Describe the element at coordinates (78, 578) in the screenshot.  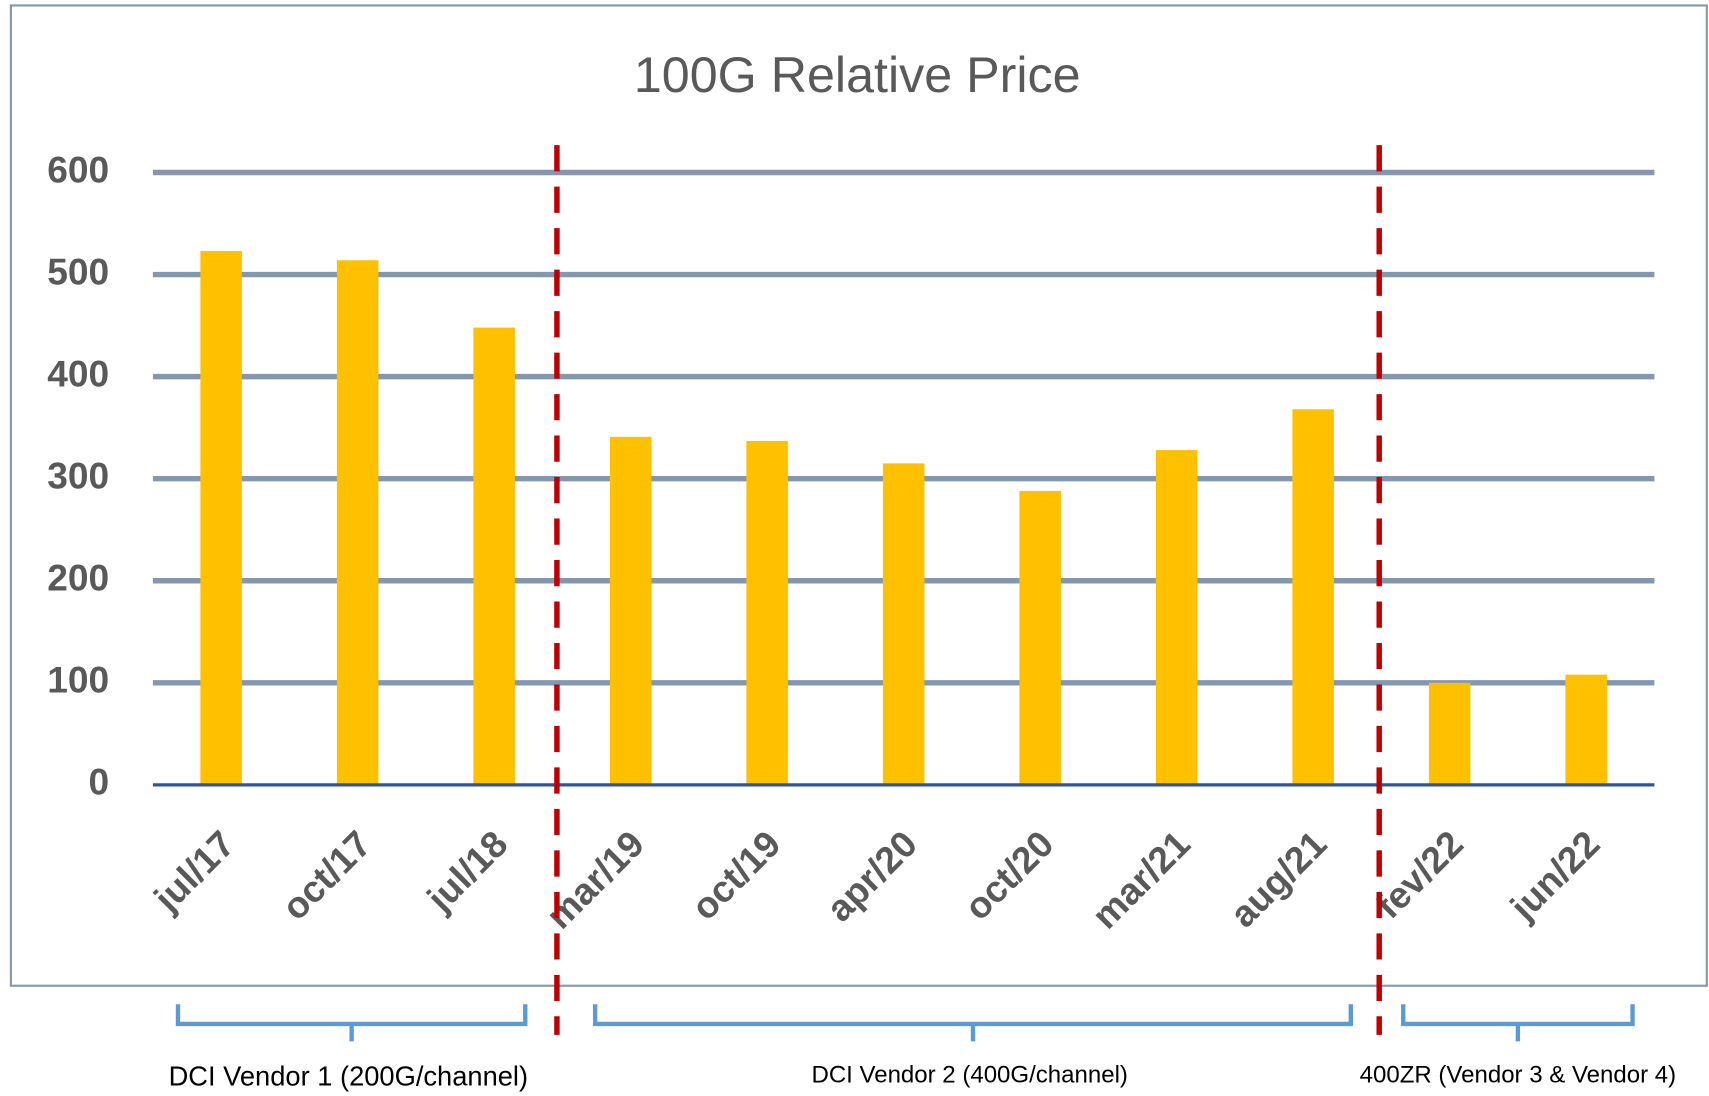
I see `y-tick-label: 200` at that location.